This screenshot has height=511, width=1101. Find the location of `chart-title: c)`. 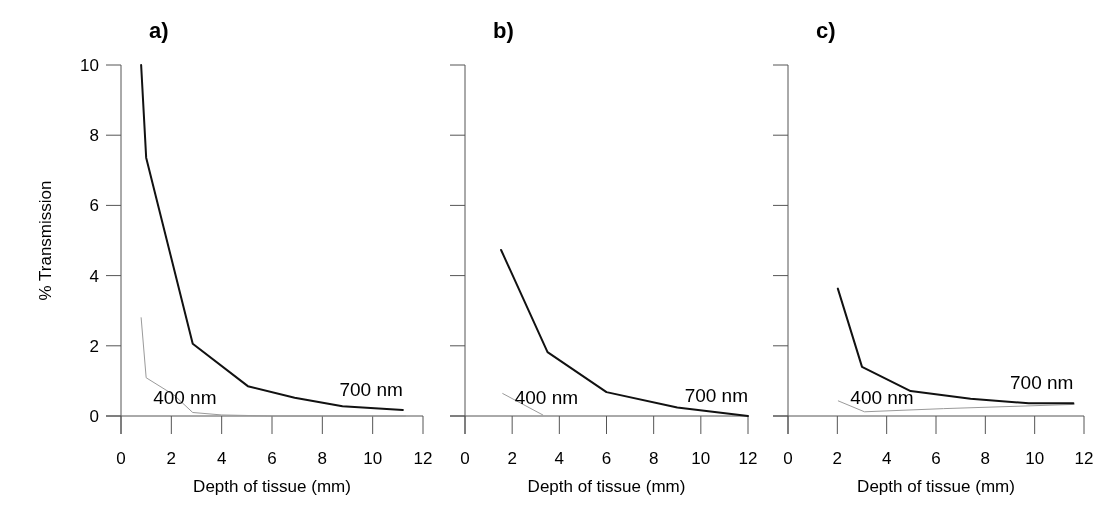

chart-title: c) is located at coordinates (826, 30).